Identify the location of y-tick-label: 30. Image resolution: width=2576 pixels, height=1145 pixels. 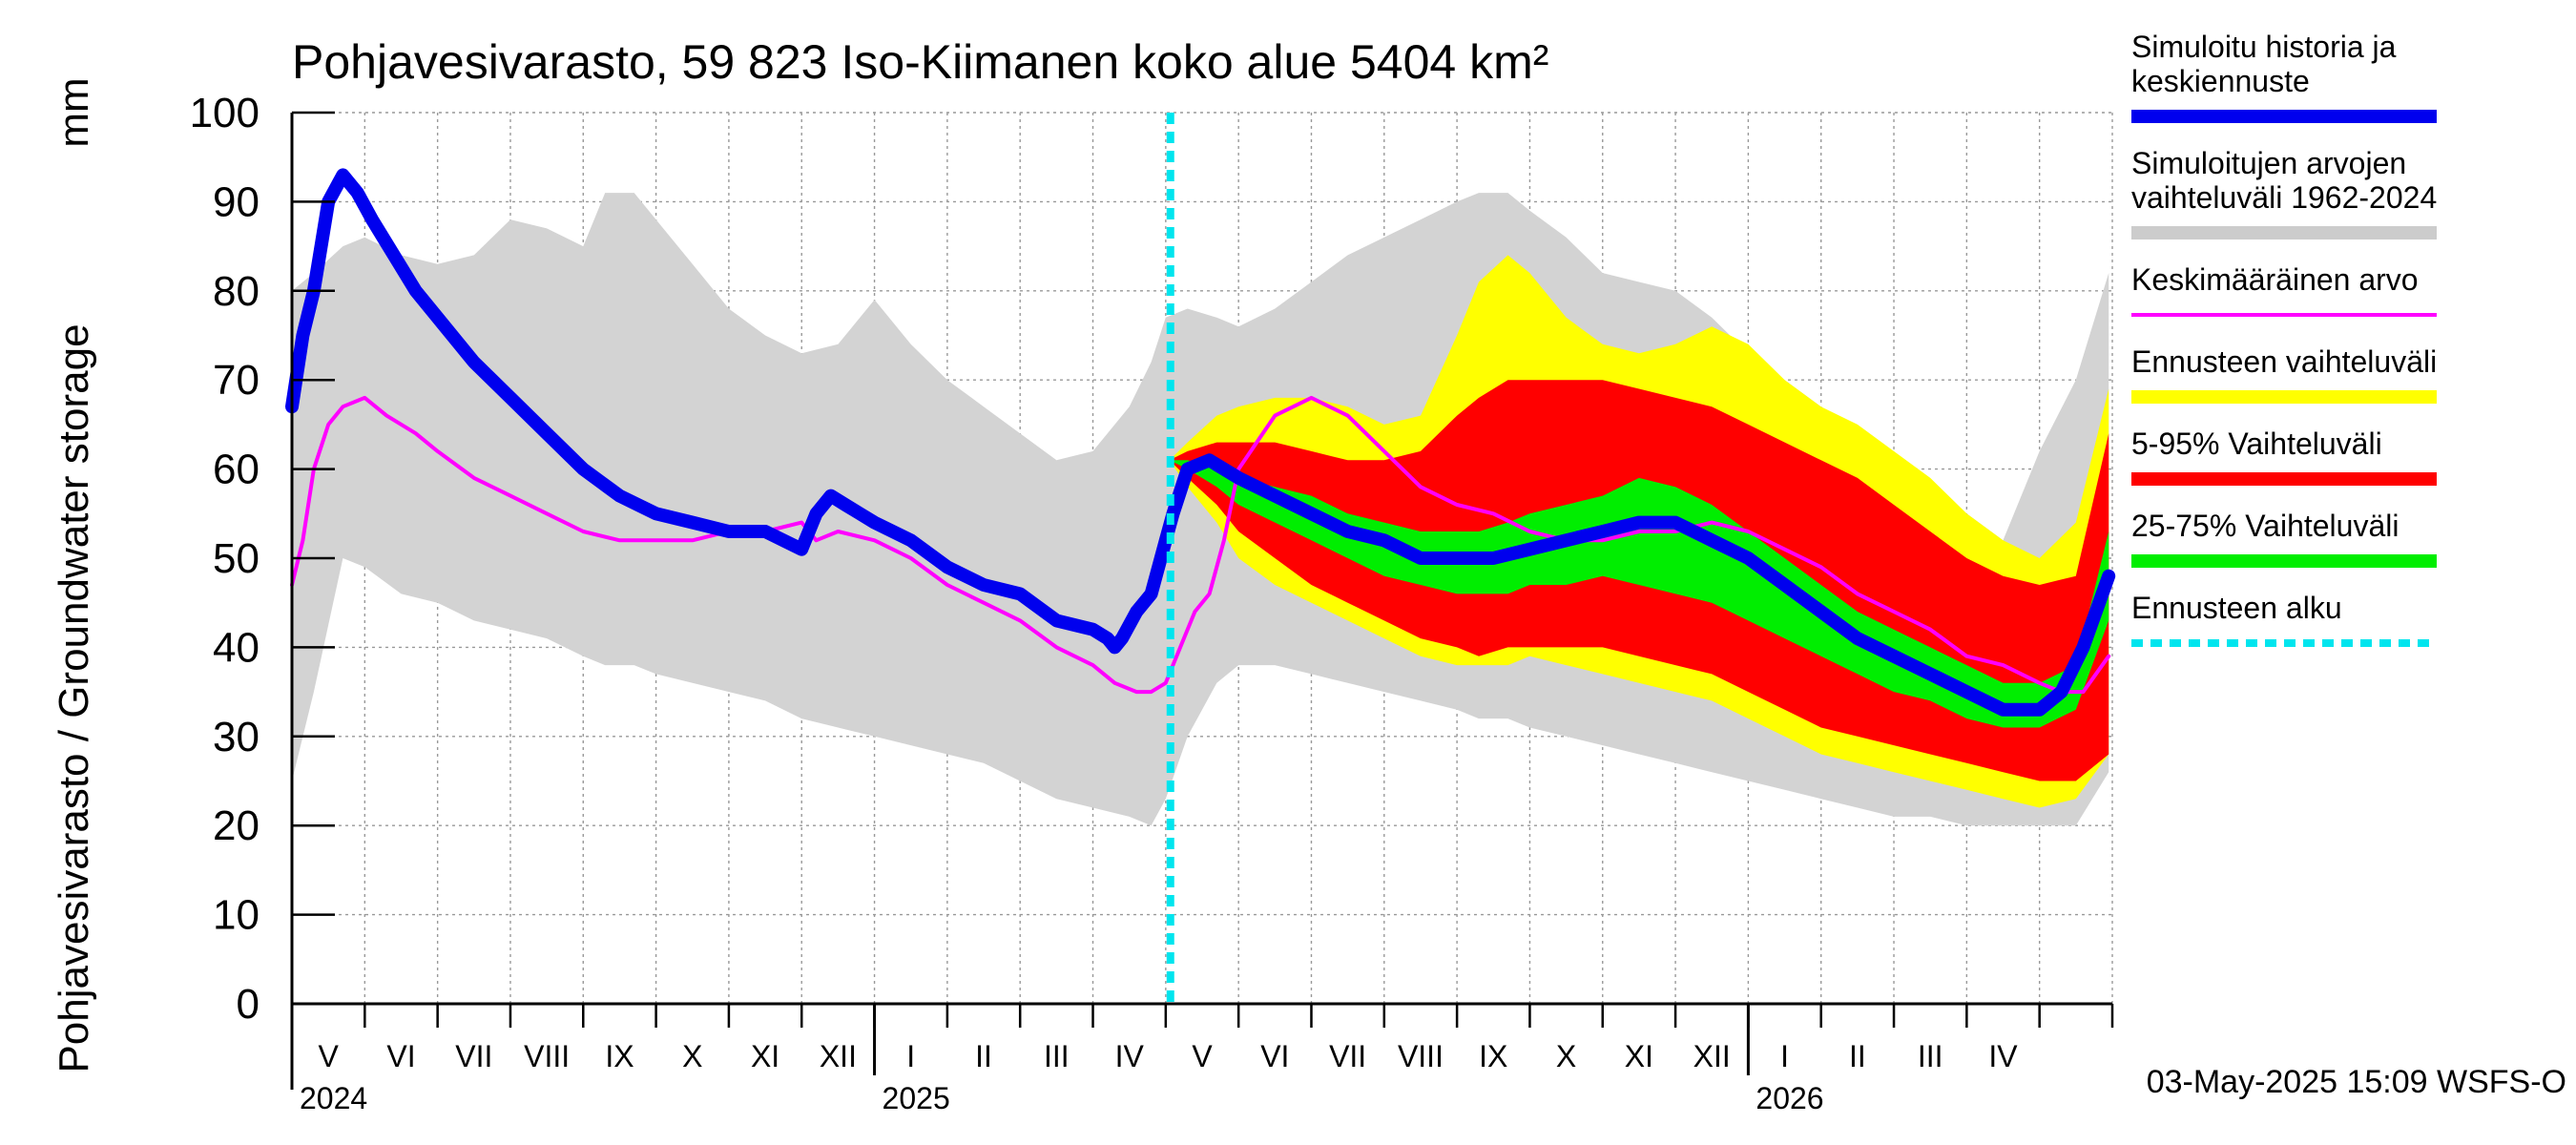
(236, 737).